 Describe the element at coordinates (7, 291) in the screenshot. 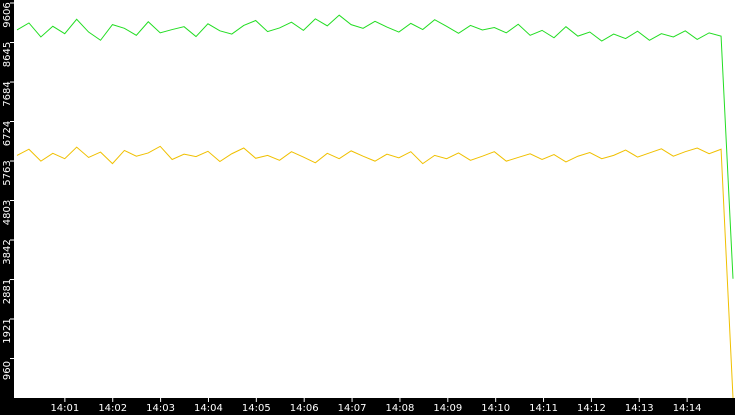

I see `y-tick-label: 2881` at that location.